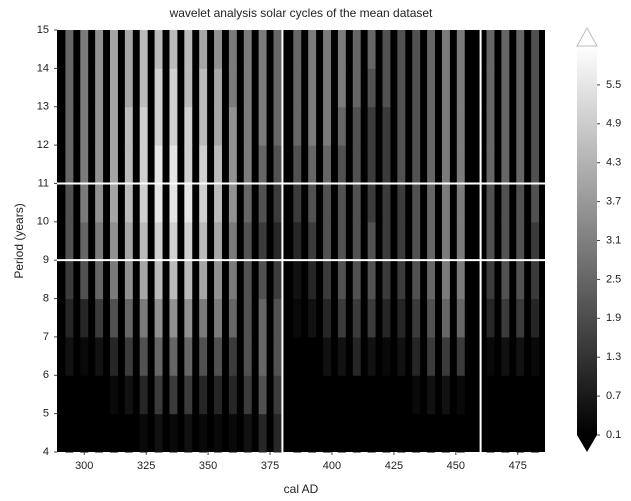 The height and width of the screenshot is (501, 631). Describe the element at coordinates (270, 466) in the screenshot. I see `x-tick-label: 375` at that location.